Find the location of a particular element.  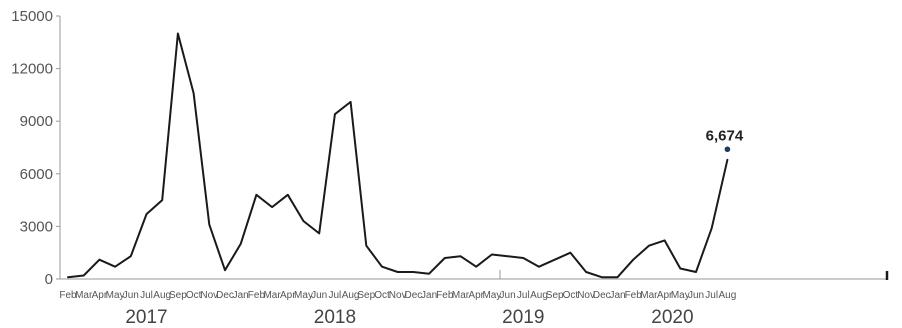

annotation-label: 6,674 is located at coordinates (725, 135).